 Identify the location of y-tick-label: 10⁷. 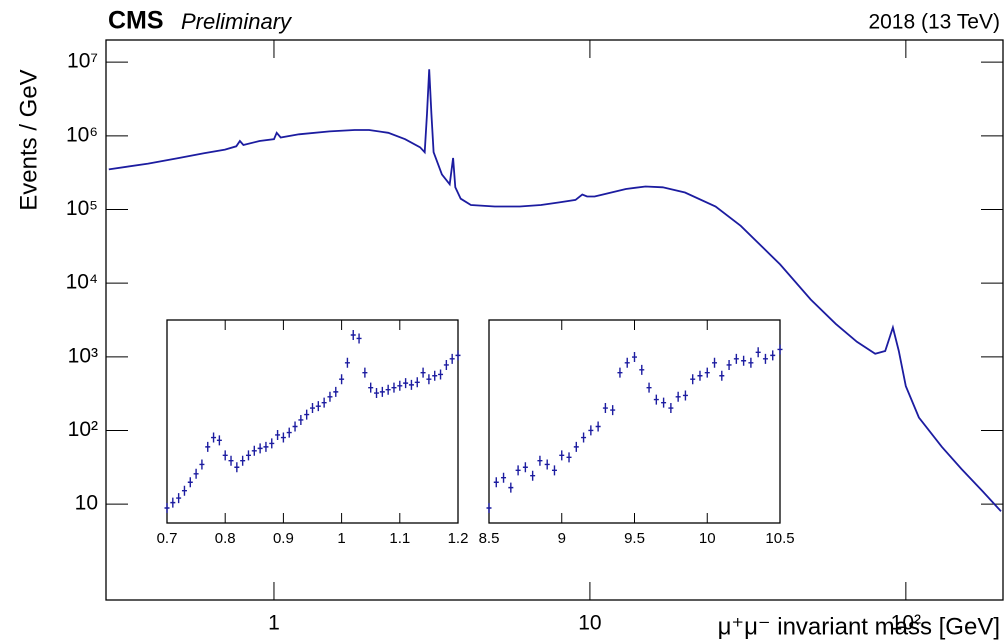
(82, 61).